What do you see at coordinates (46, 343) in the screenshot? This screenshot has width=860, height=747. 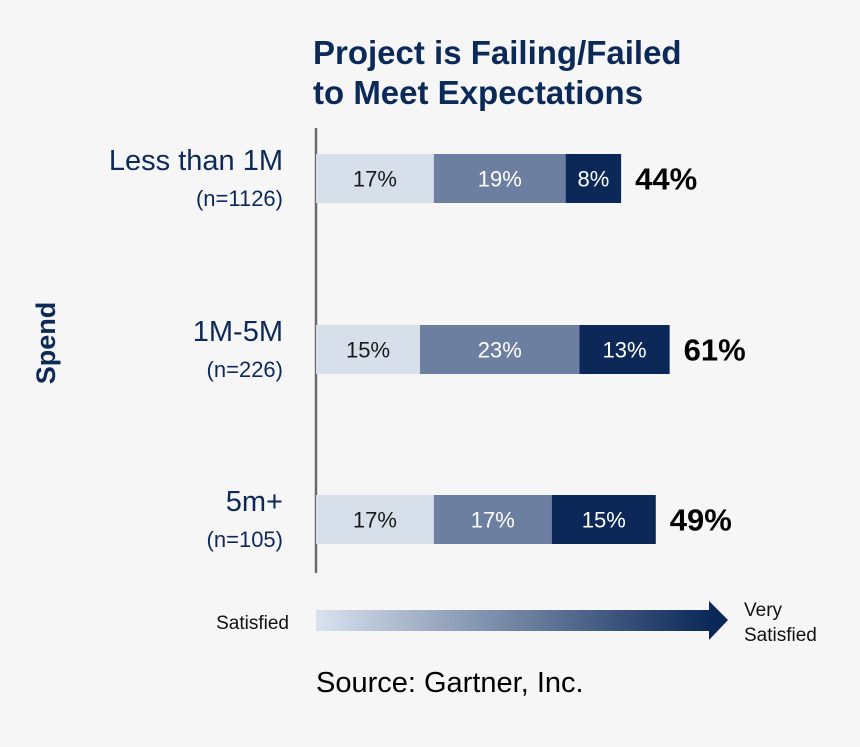 I see `y-axis-label: Spend` at bounding box center [46, 343].